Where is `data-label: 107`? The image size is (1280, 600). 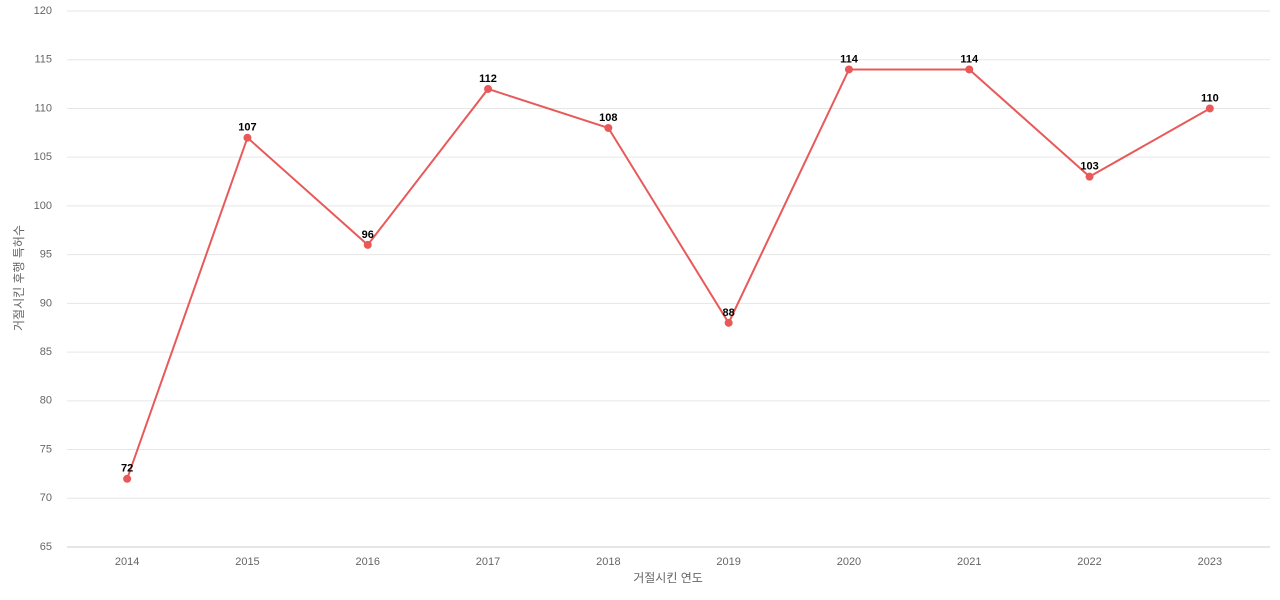
data-label: 107 is located at coordinates (247, 128).